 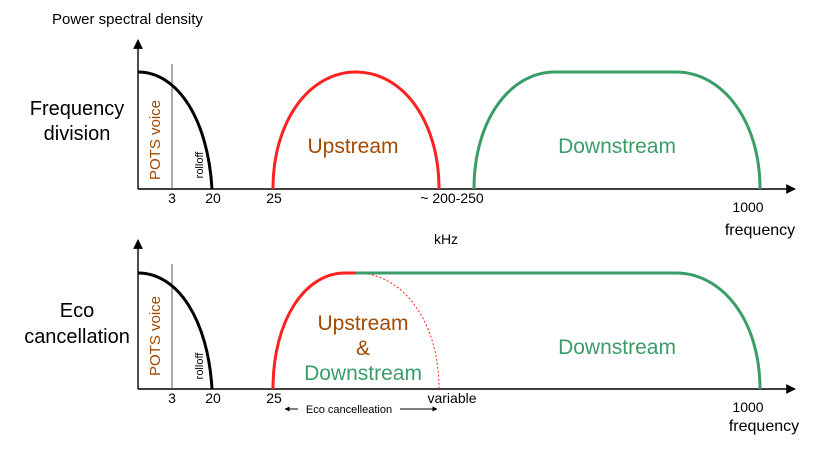 What do you see at coordinates (764, 426) in the screenshot?
I see `bottom-frequency-label: frequency` at bounding box center [764, 426].